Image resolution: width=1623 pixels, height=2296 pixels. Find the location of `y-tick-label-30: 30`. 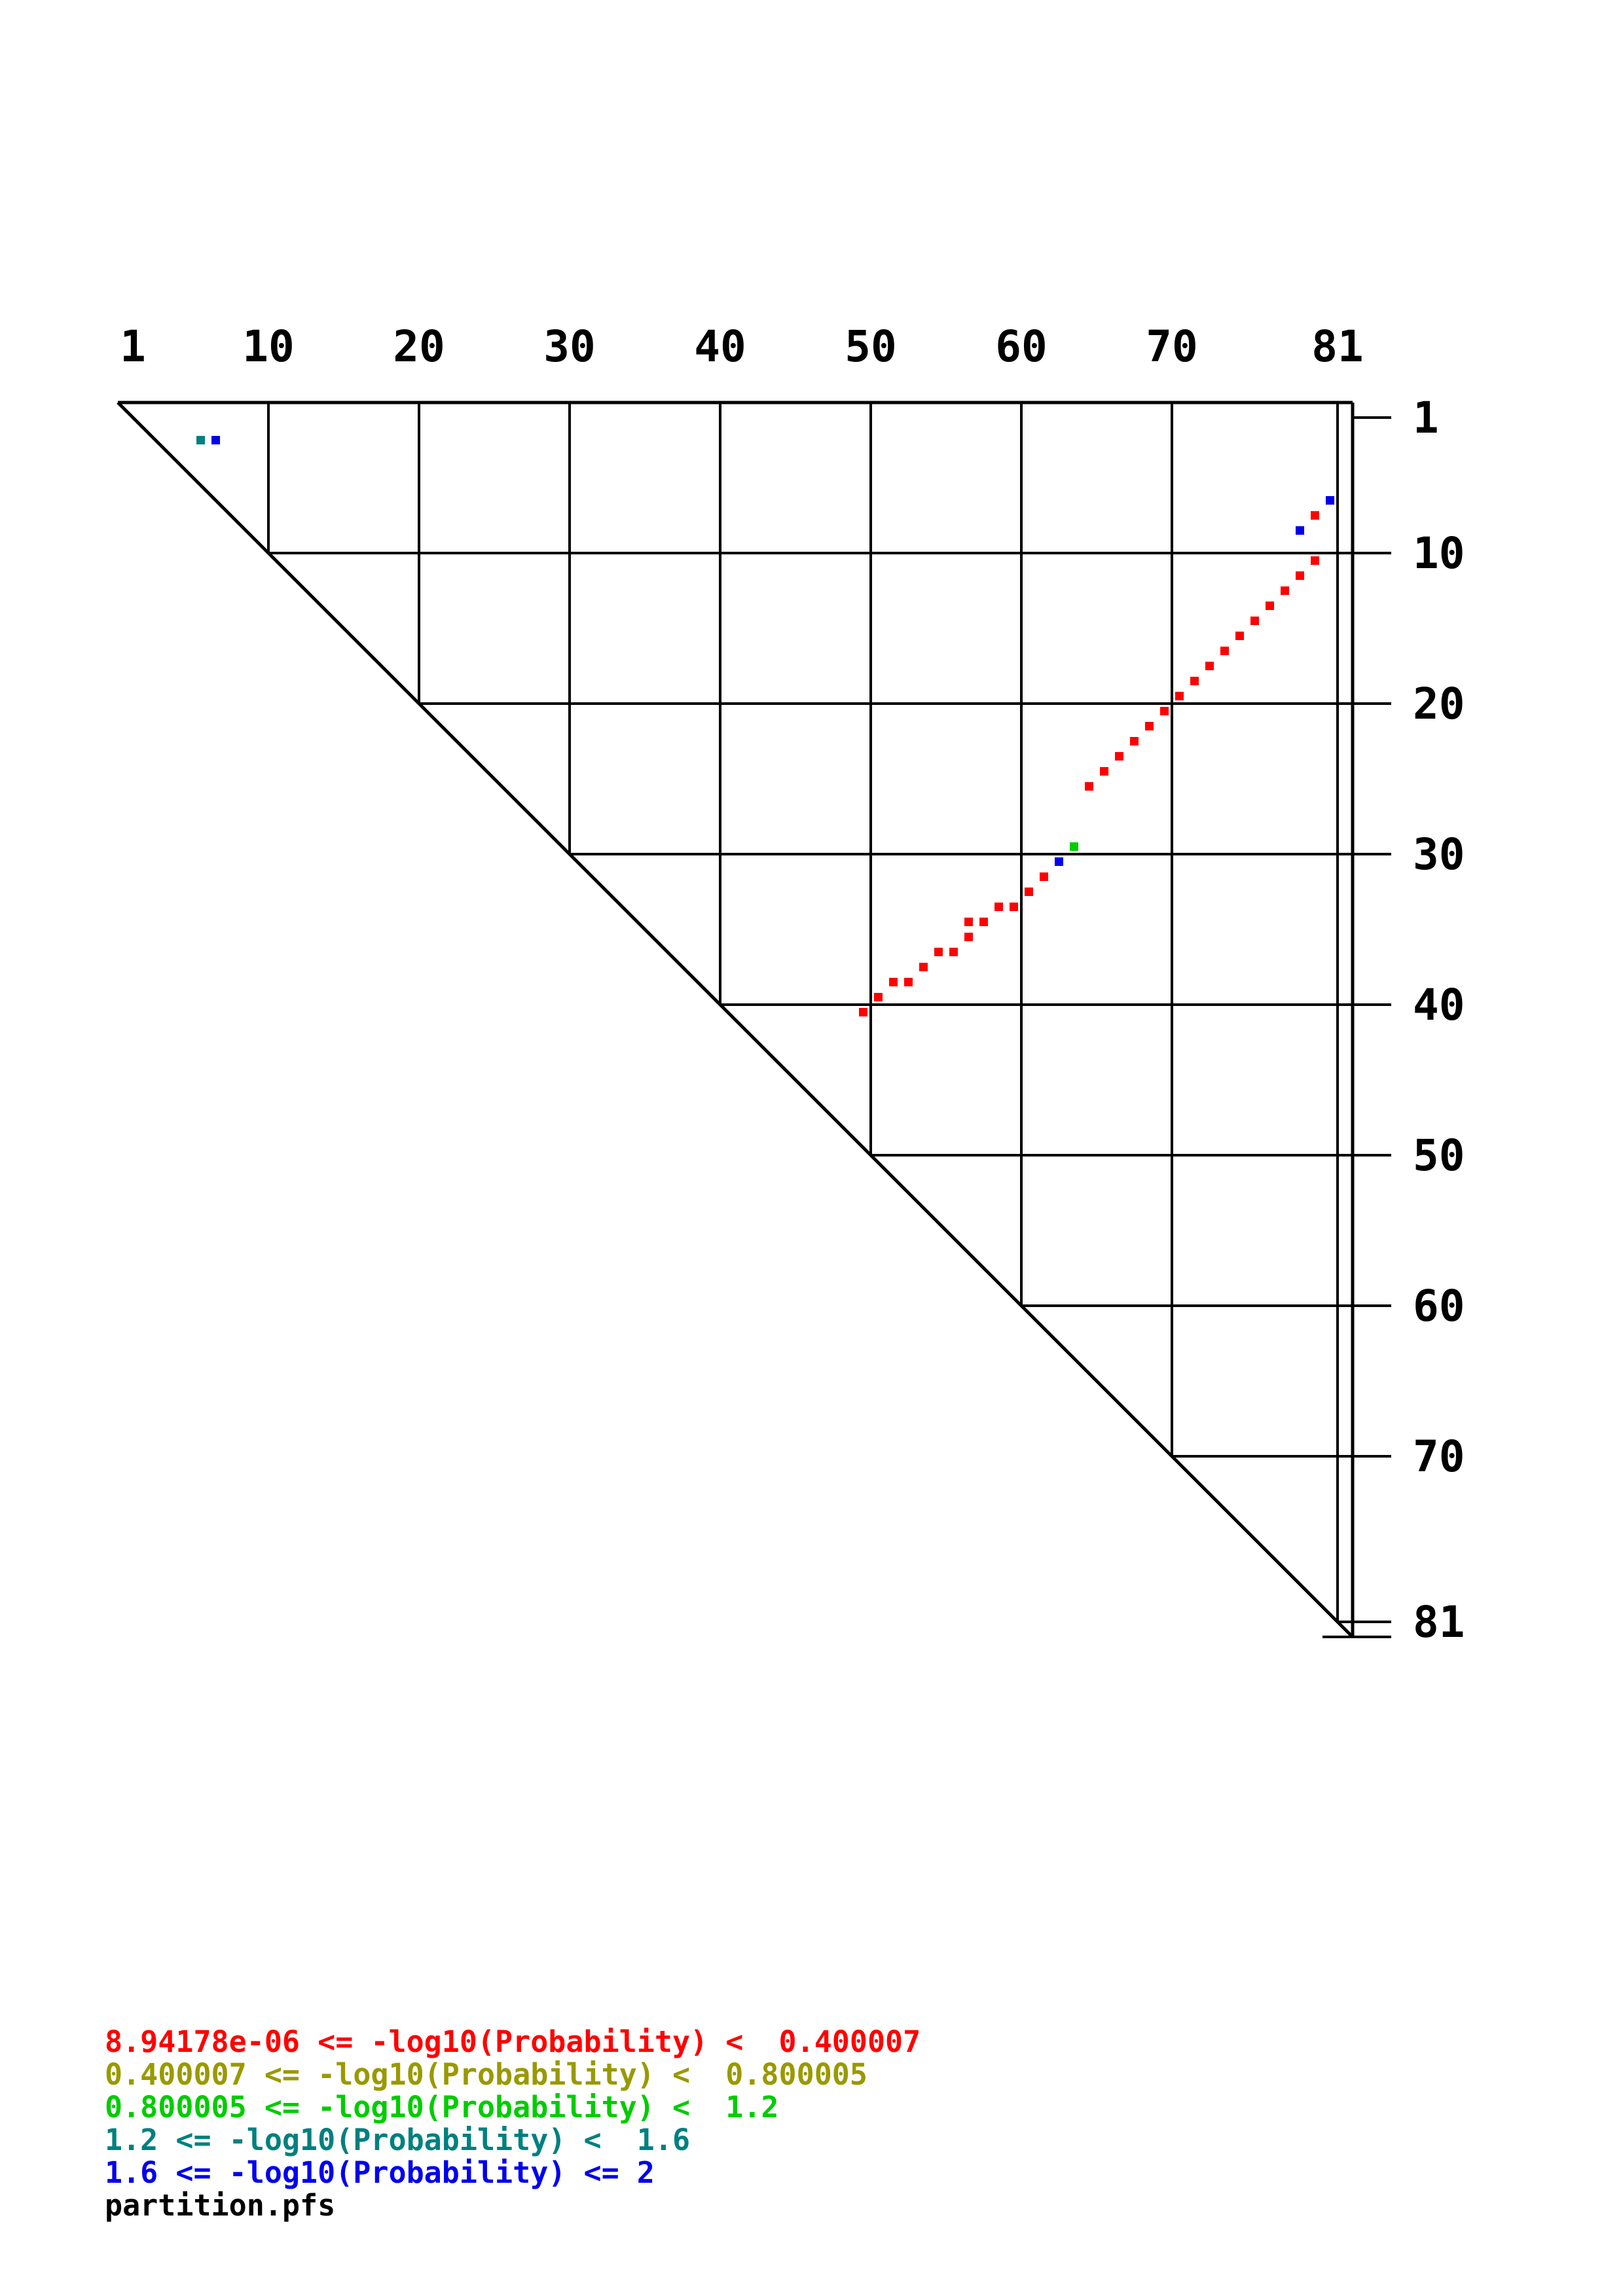

y-tick-label-30: 30 is located at coordinates (1439, 854).